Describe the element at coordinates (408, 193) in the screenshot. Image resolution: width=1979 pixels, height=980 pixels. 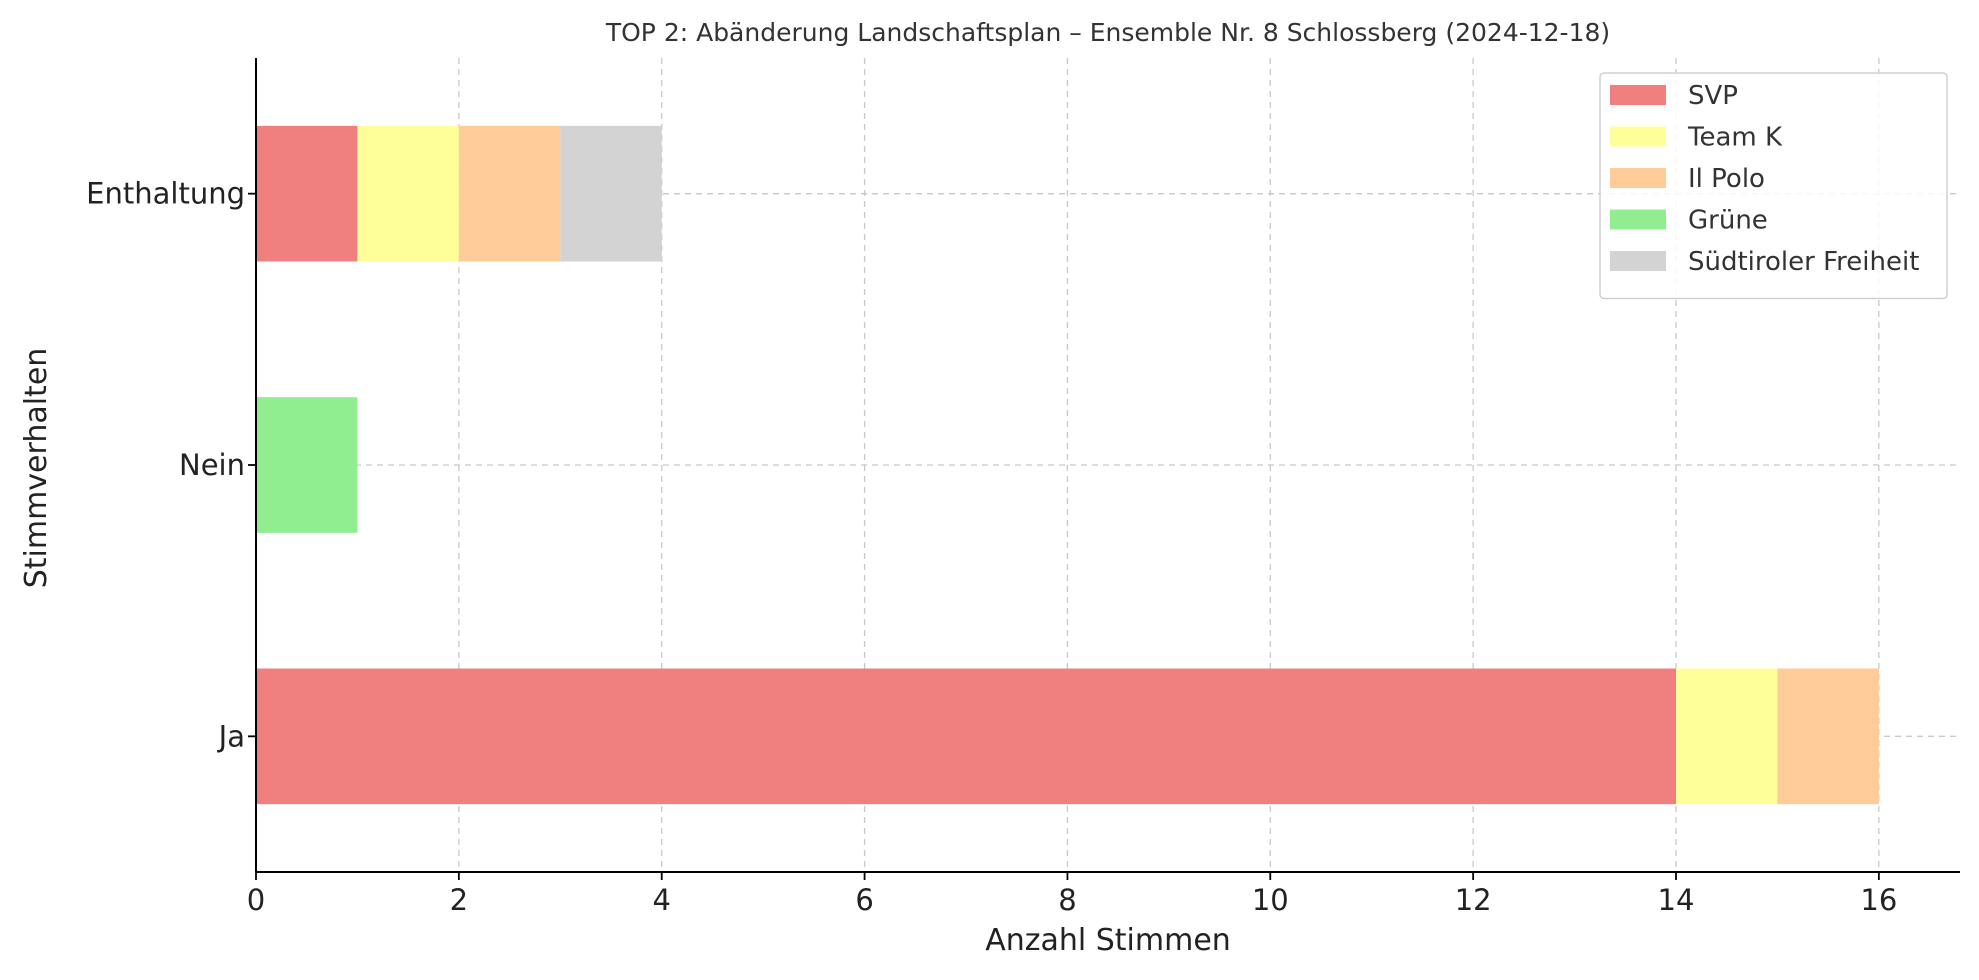
I see `bar-enthaltung-team-k` at that location.